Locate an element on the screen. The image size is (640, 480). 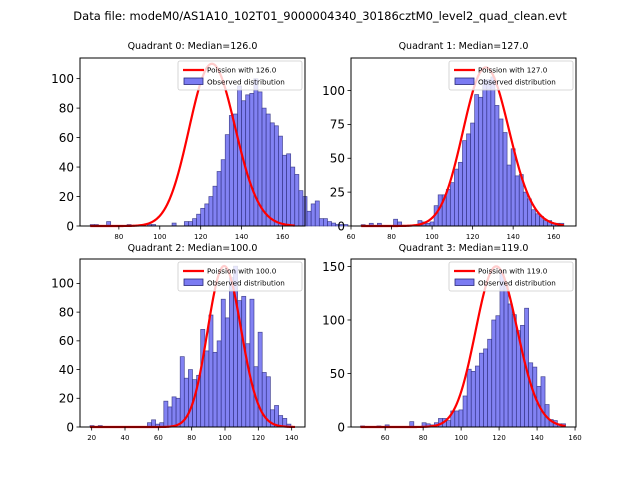
subplot-title: Quadrant 3: Median=119.0 is located at coordinates (464, 248).